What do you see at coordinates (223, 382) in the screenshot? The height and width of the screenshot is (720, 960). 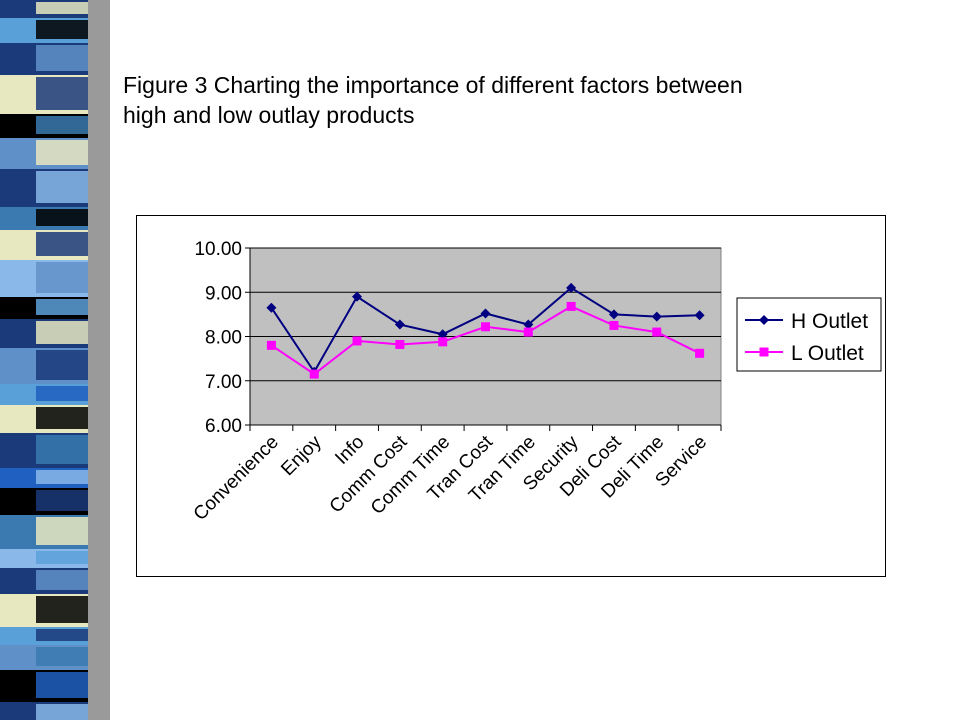 I see `y-tick-label: 7.00` at bounding box center [223, 382].